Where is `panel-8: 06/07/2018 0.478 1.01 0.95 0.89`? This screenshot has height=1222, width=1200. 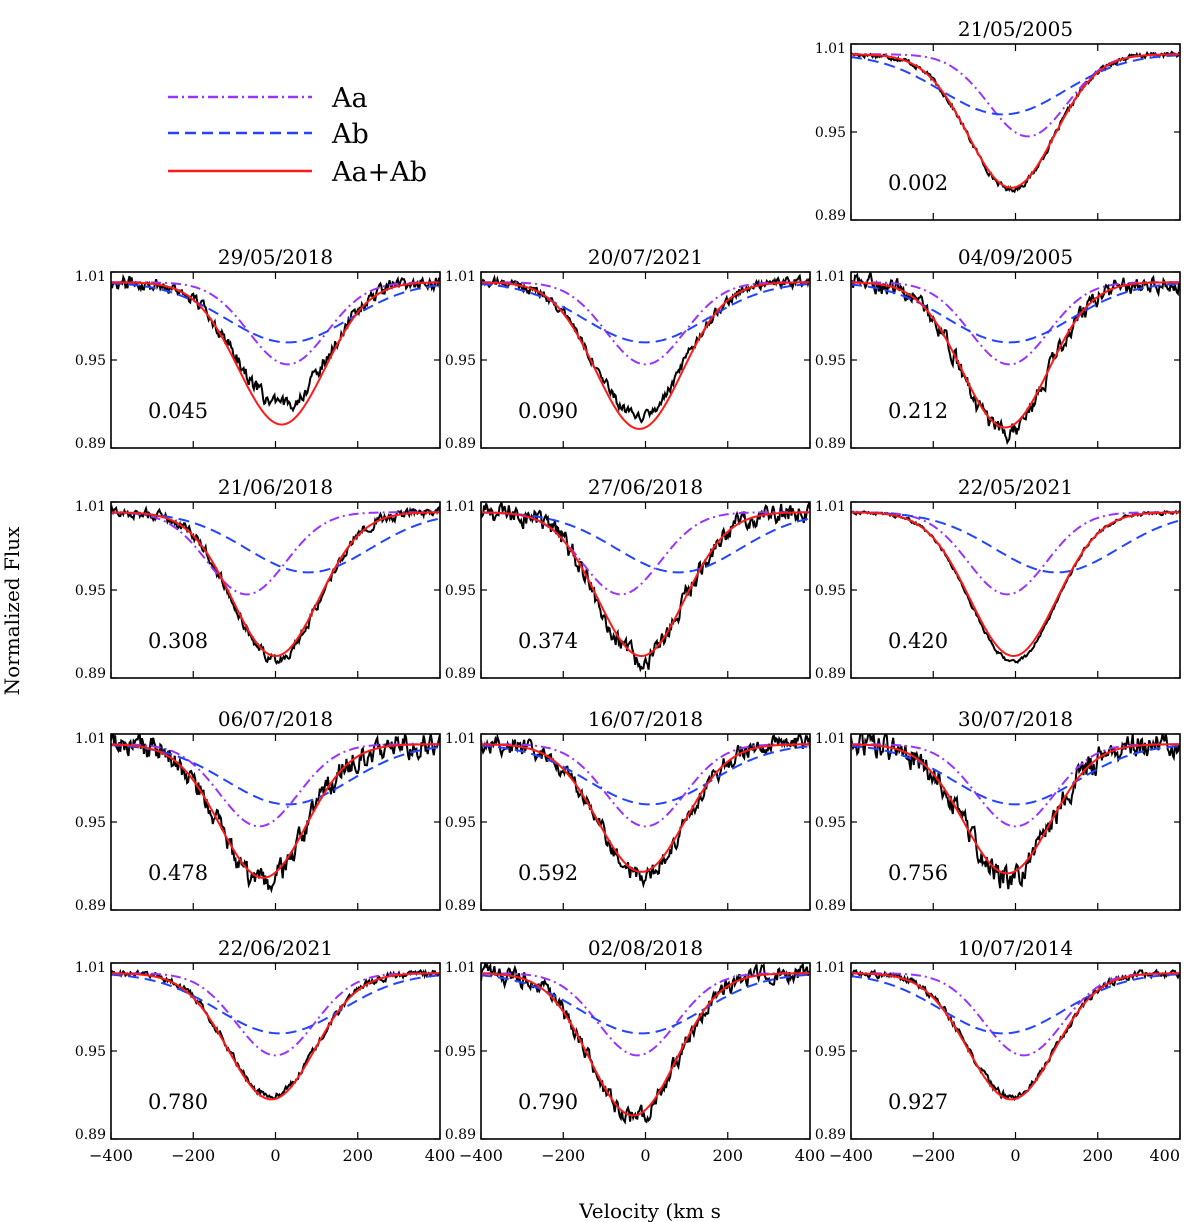
panel-8: 06/07/2018 0.478 1.01 0.95 0.89 is located at coordinates (258, 810).